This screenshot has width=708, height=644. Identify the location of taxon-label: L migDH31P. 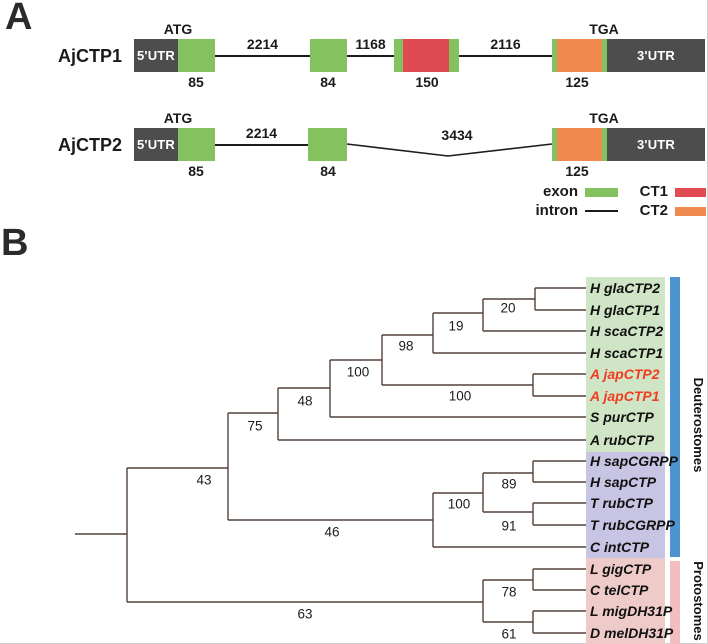
(631, 611).